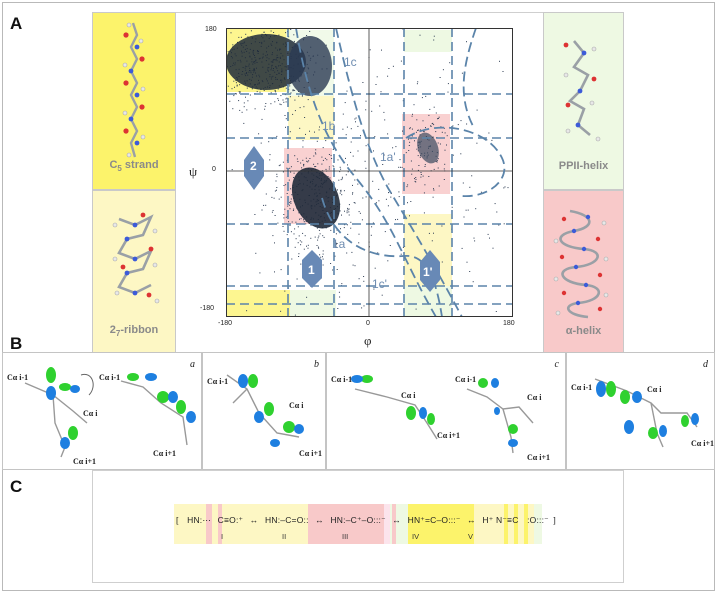  What do you see at coordinates (388, 157) in the screenshot?
I see `curve-label-1a-prime: 1a'` at bounding box center [388, 157].